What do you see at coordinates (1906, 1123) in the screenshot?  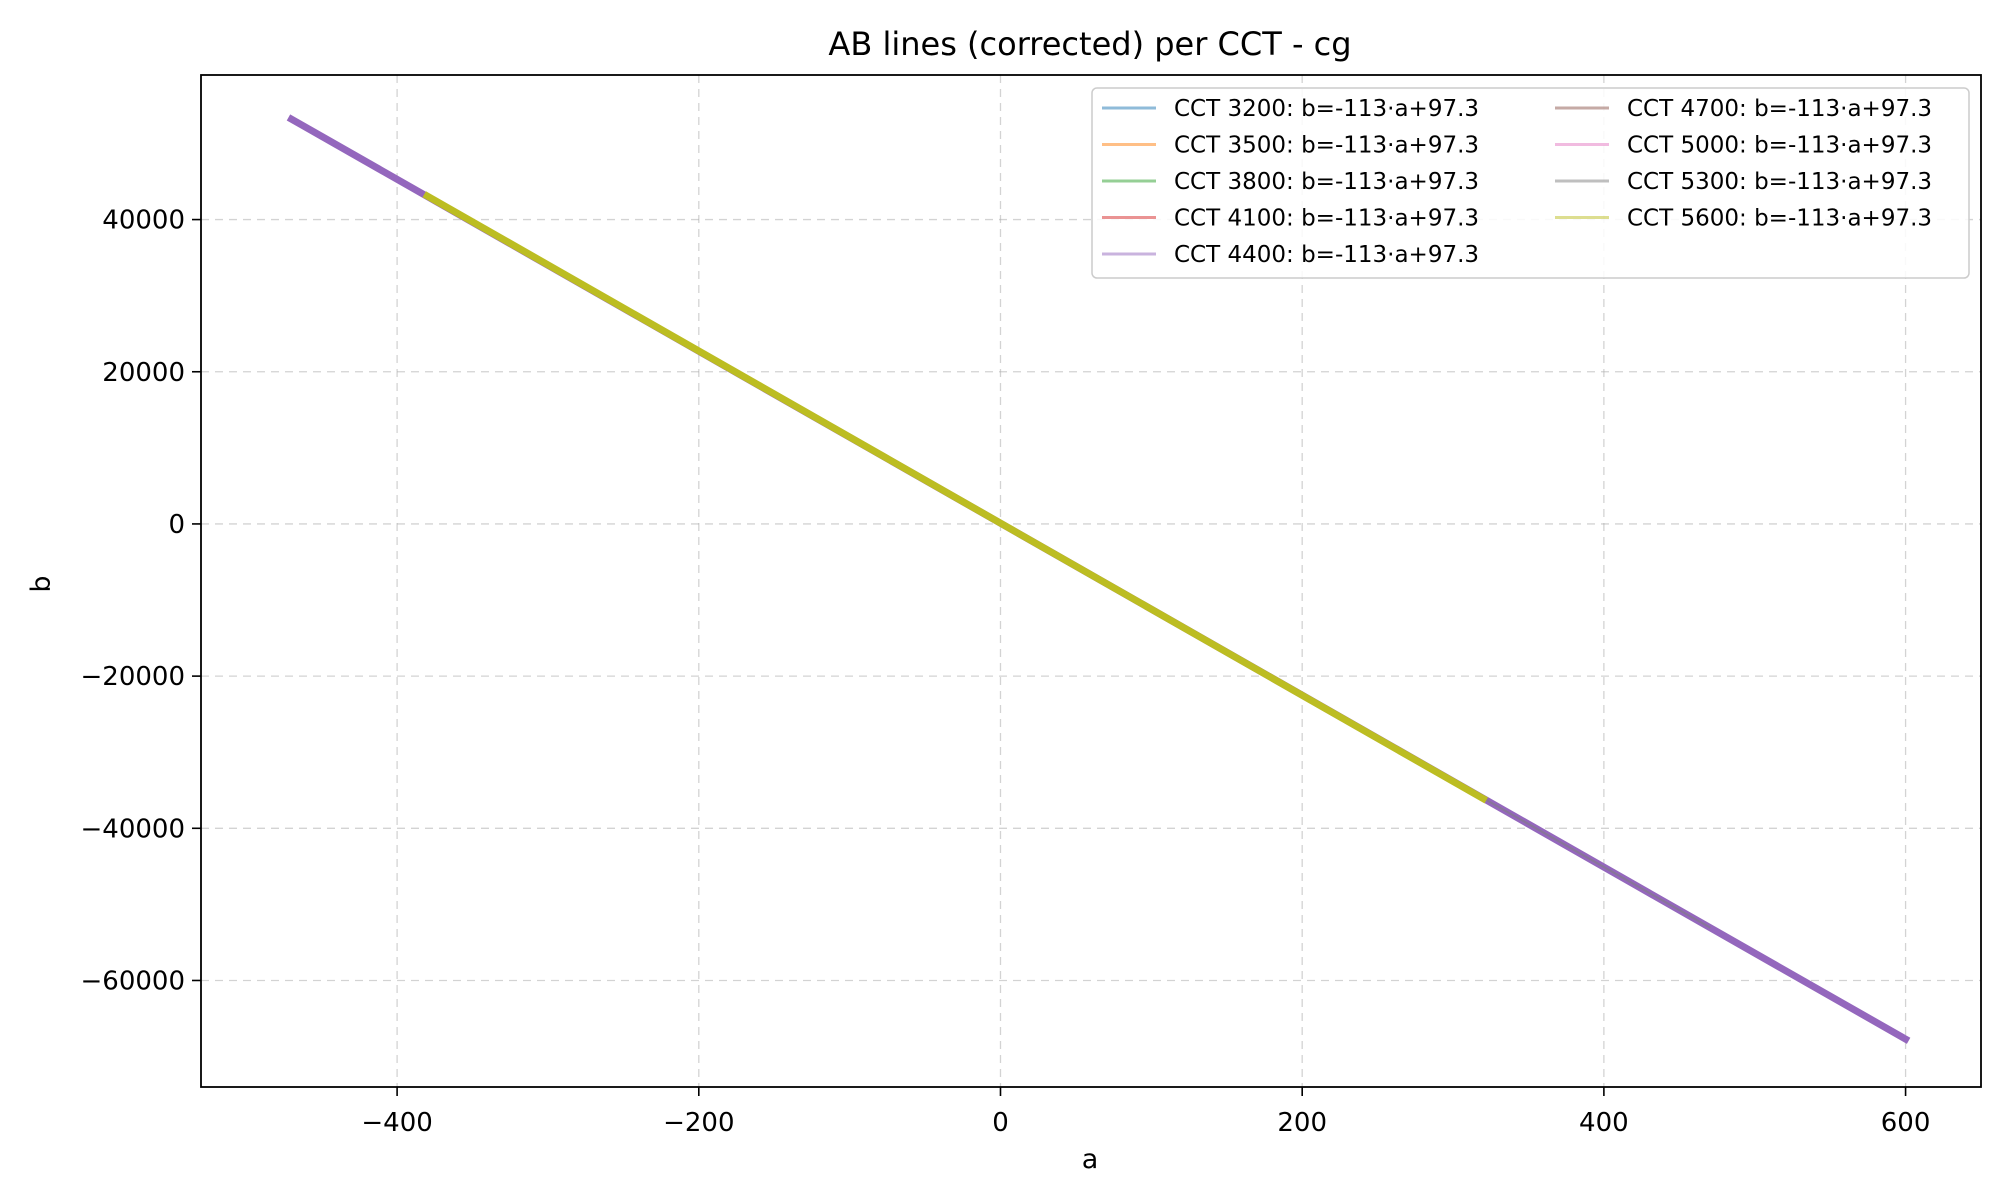 I see `x-tick-label: 600` at bounding box center [1906, 1123].